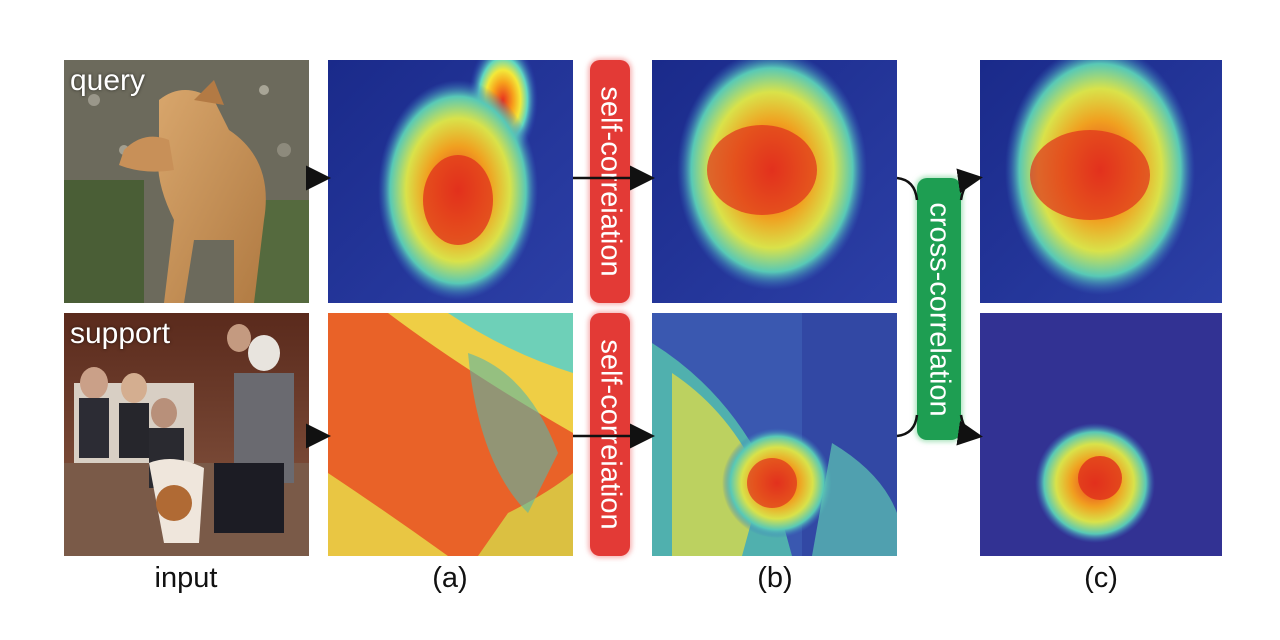 This screenshot has width=1280, height=640. I want to click on cross-correlation-label: cross-correlation, so click(939, 309).